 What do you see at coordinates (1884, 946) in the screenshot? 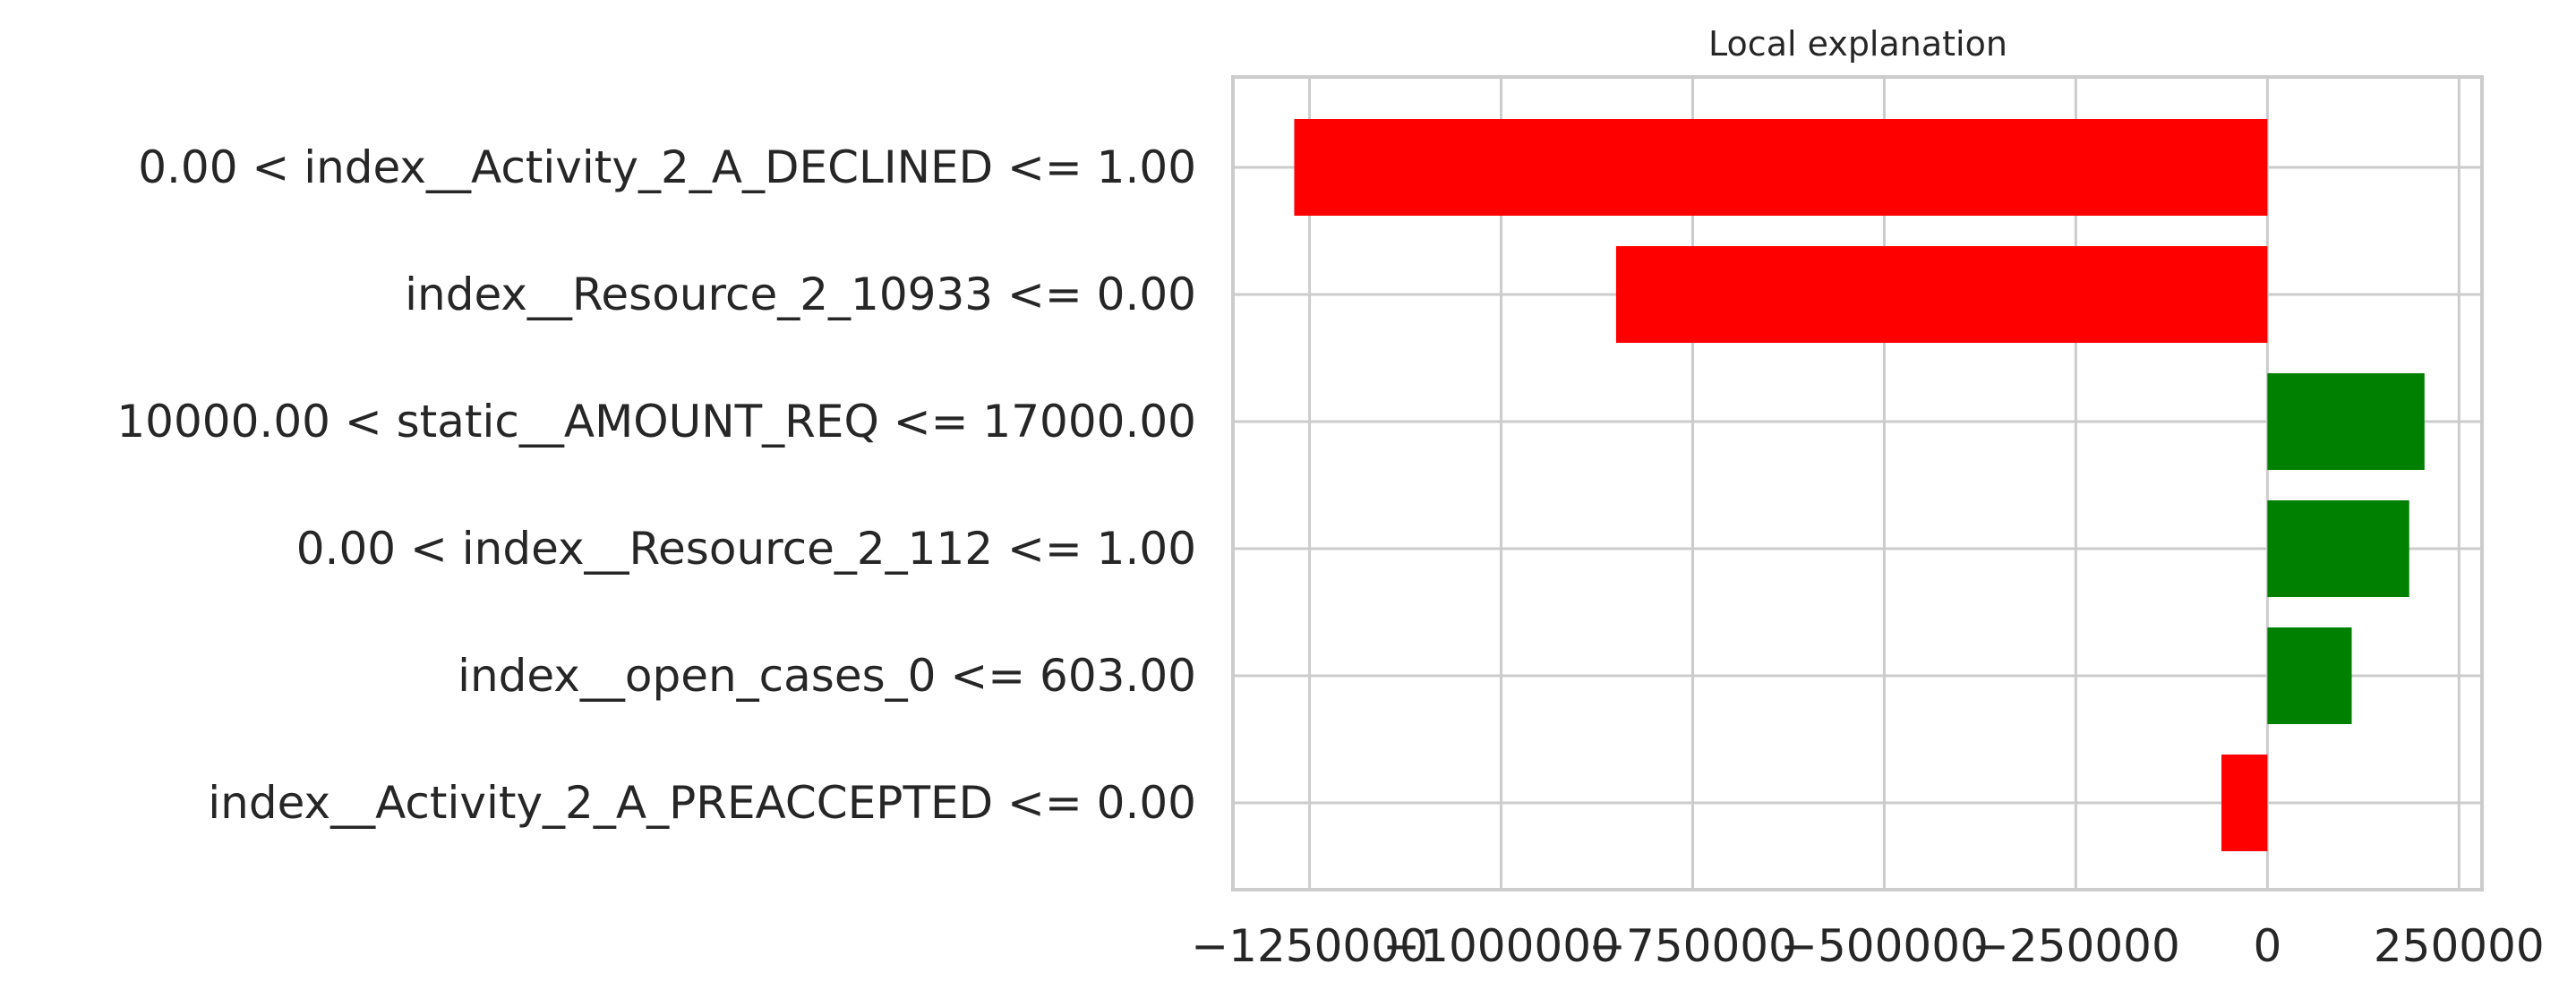
I see `x-tick-label-3: −500000` at bounding box center [1884, 946].